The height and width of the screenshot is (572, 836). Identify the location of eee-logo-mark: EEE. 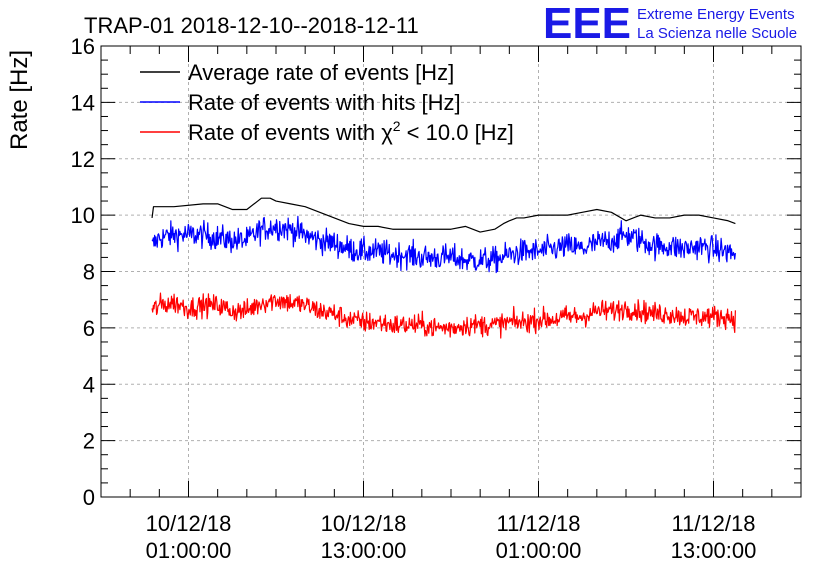
(587, 24).